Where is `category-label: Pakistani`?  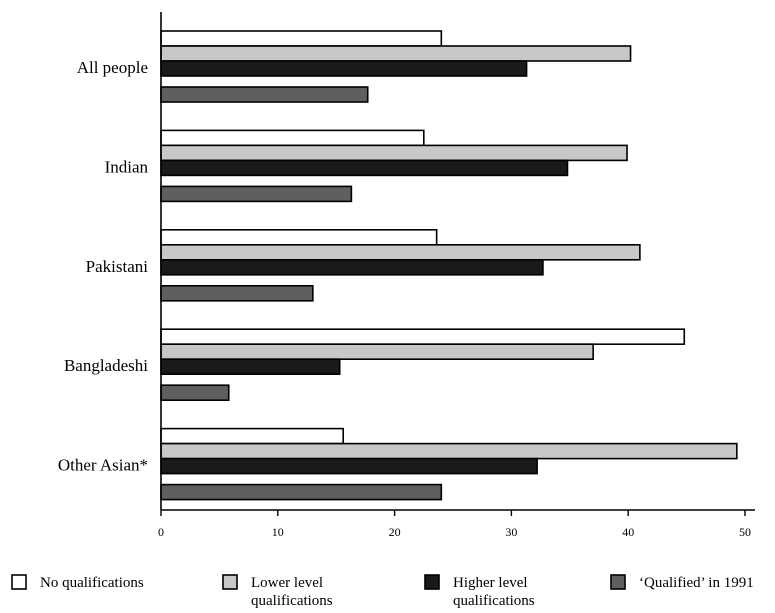
category-label: Pakistani is located at coordinates (117, 266).